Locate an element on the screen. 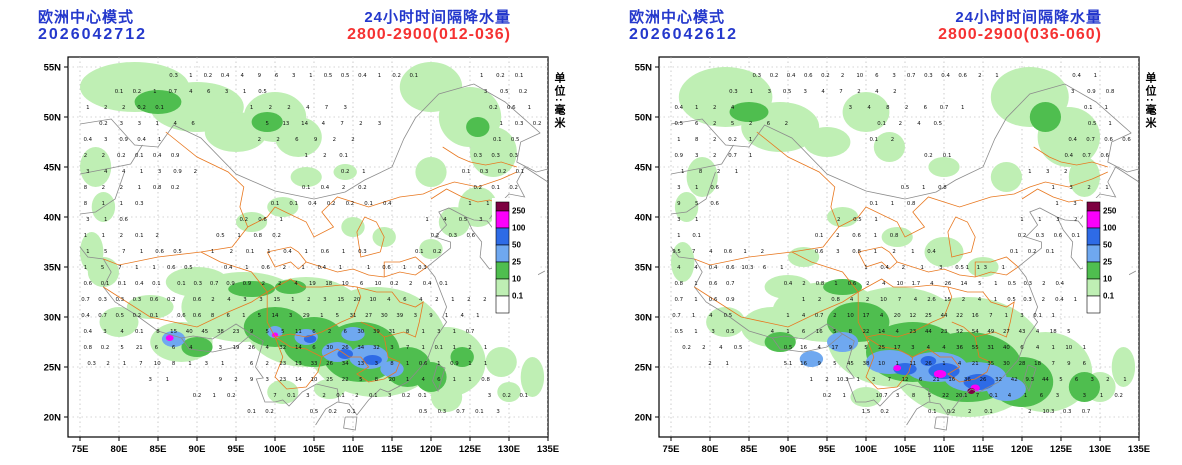  svg-text: 28 is located at coordinates (1022, 364).